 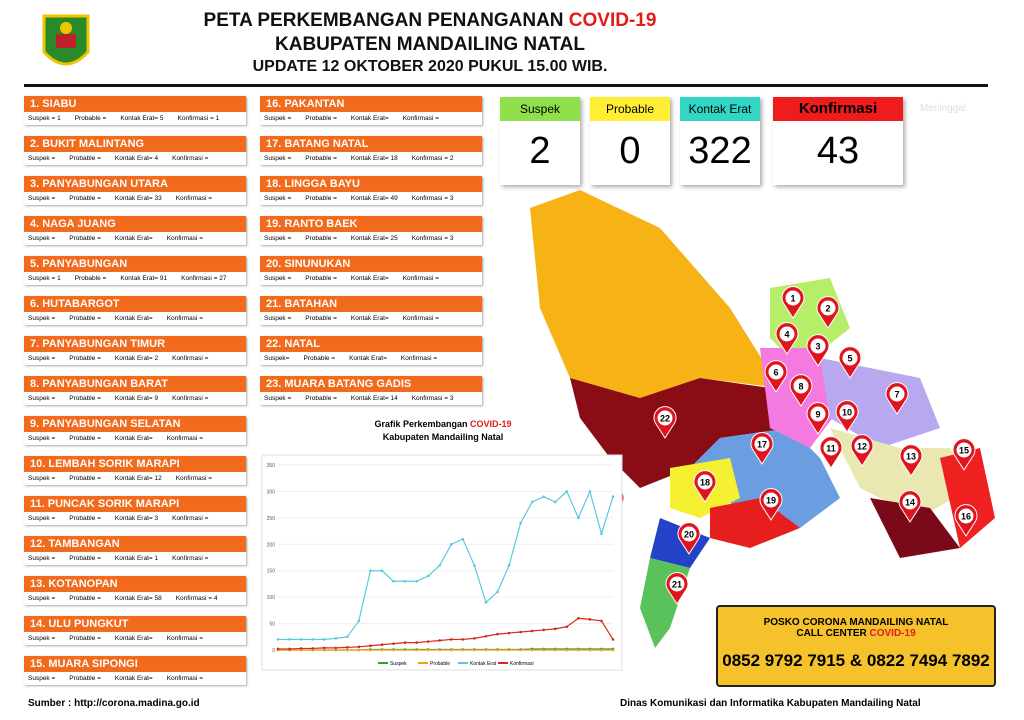 I want to click on summary-box: Konfirmasi 43, so click(x=838, y=141).